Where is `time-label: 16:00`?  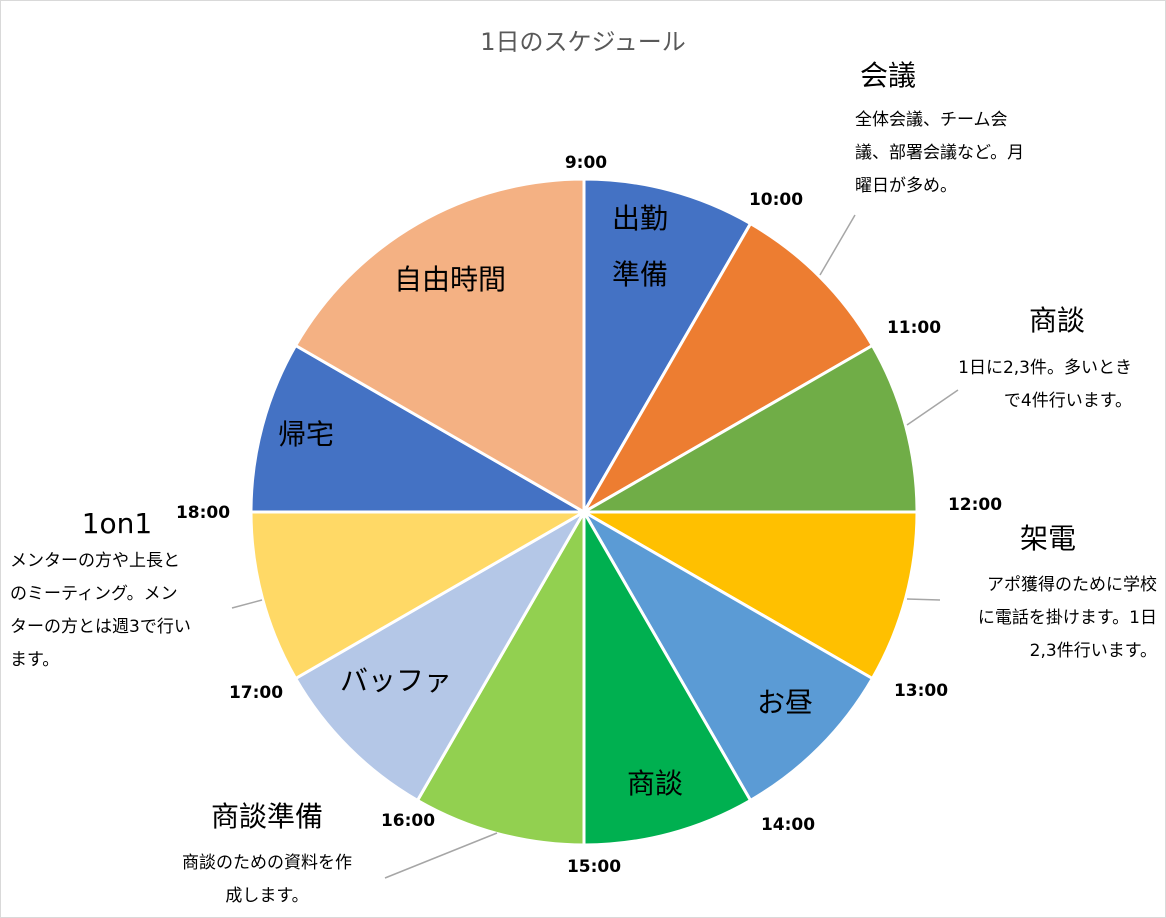
time-label: 16:00 is located at coordinates (408, 821).